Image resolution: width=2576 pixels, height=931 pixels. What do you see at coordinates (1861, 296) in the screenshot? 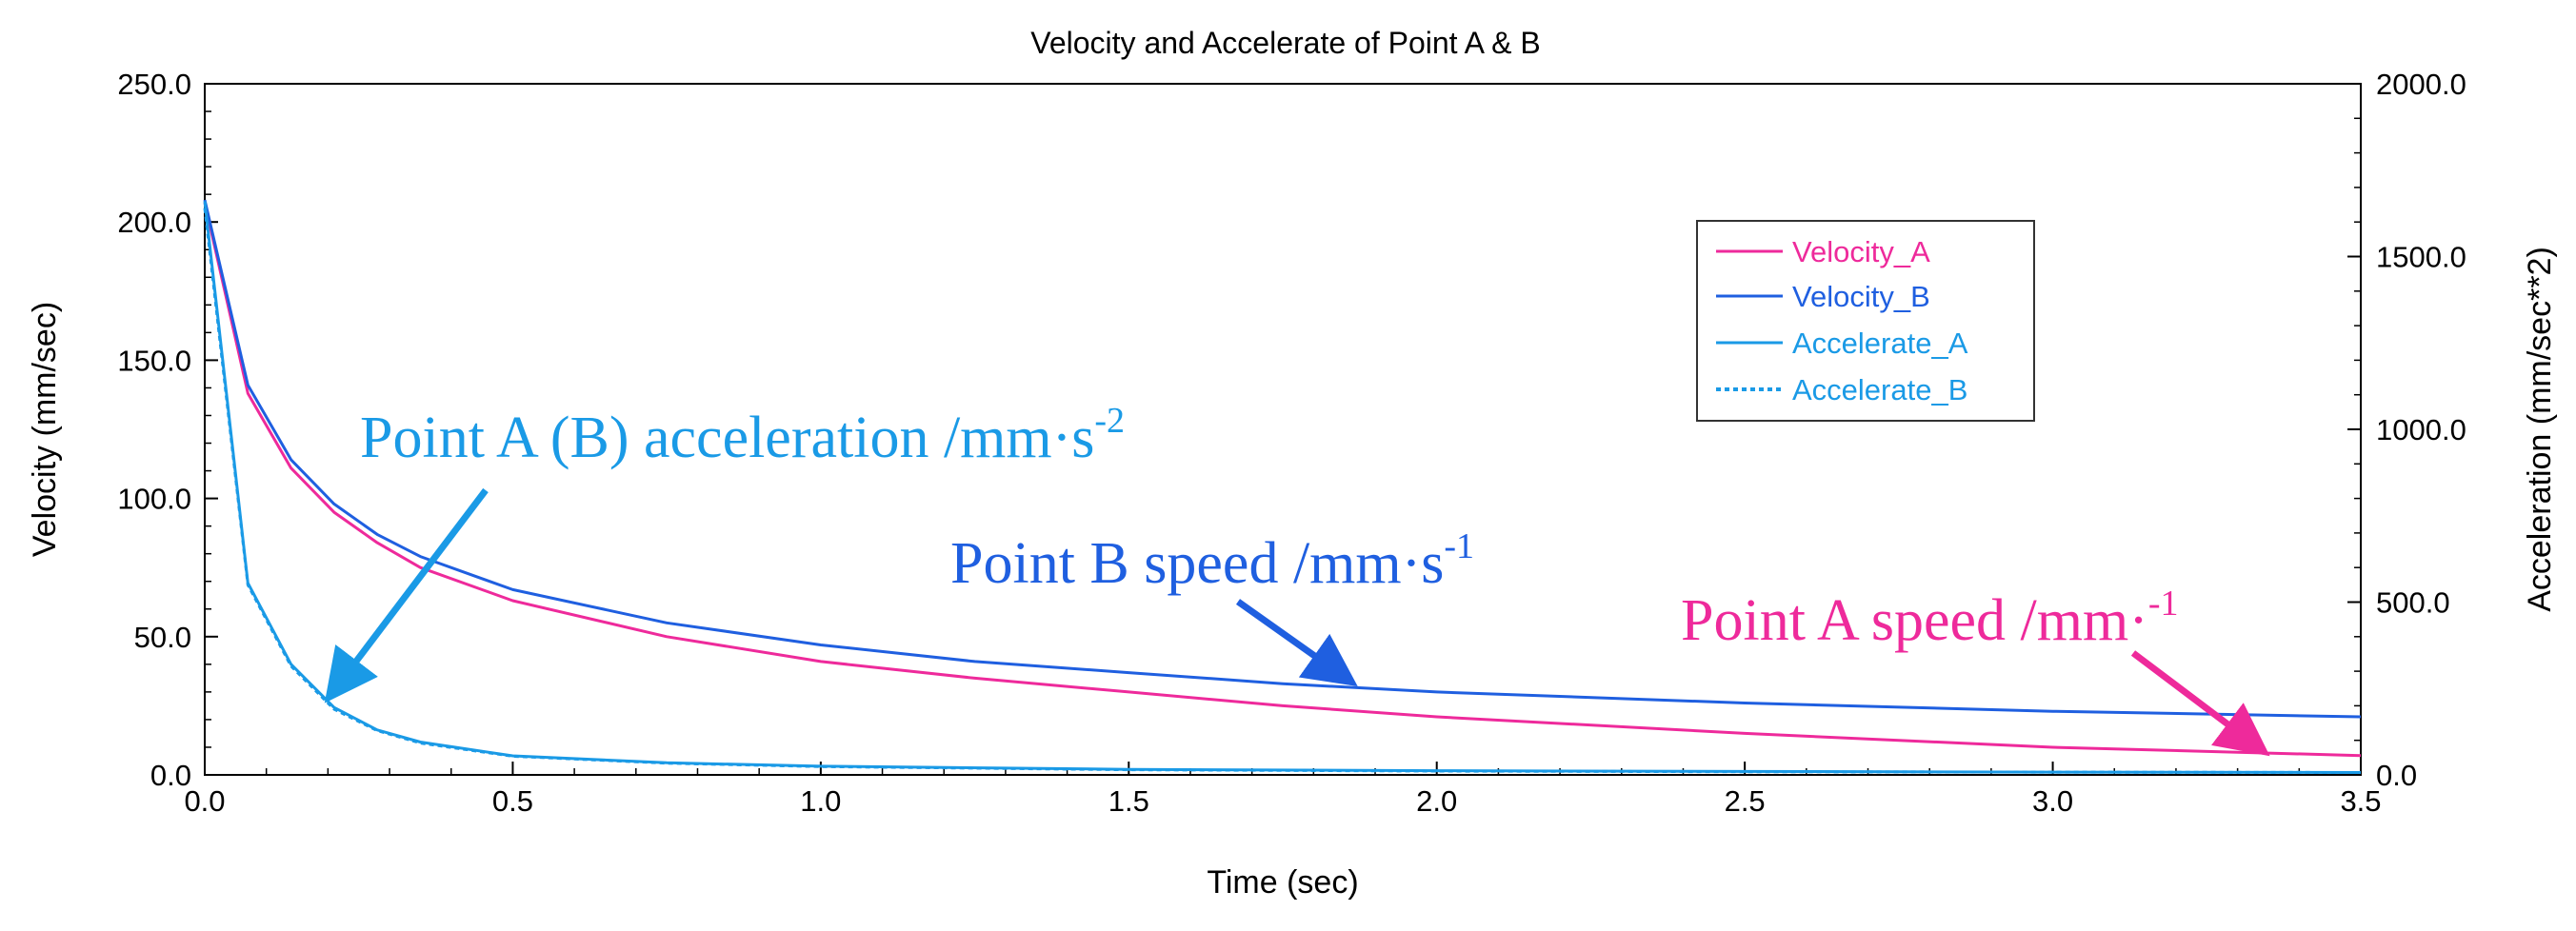
I see `legend-label-velocity-b: Velocity_B` at bounding box center [1861, 296].